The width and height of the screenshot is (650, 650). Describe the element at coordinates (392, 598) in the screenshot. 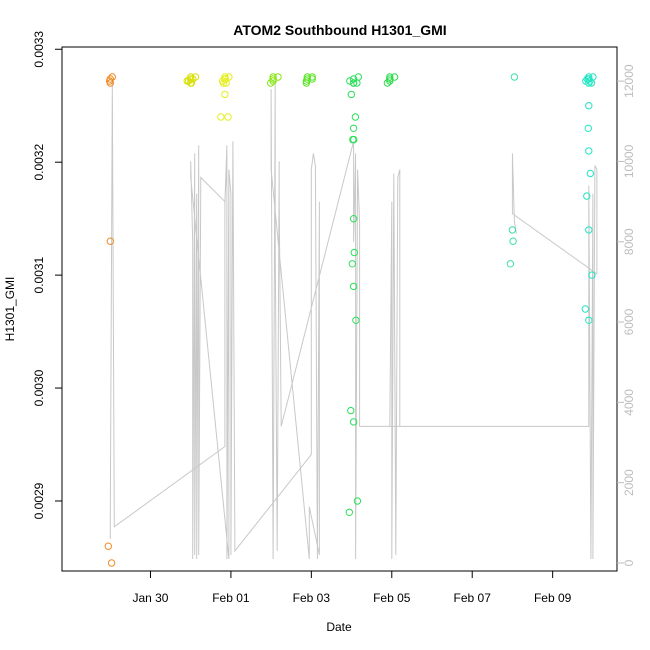

I see `x-tick-label: Feb 05` at that location.